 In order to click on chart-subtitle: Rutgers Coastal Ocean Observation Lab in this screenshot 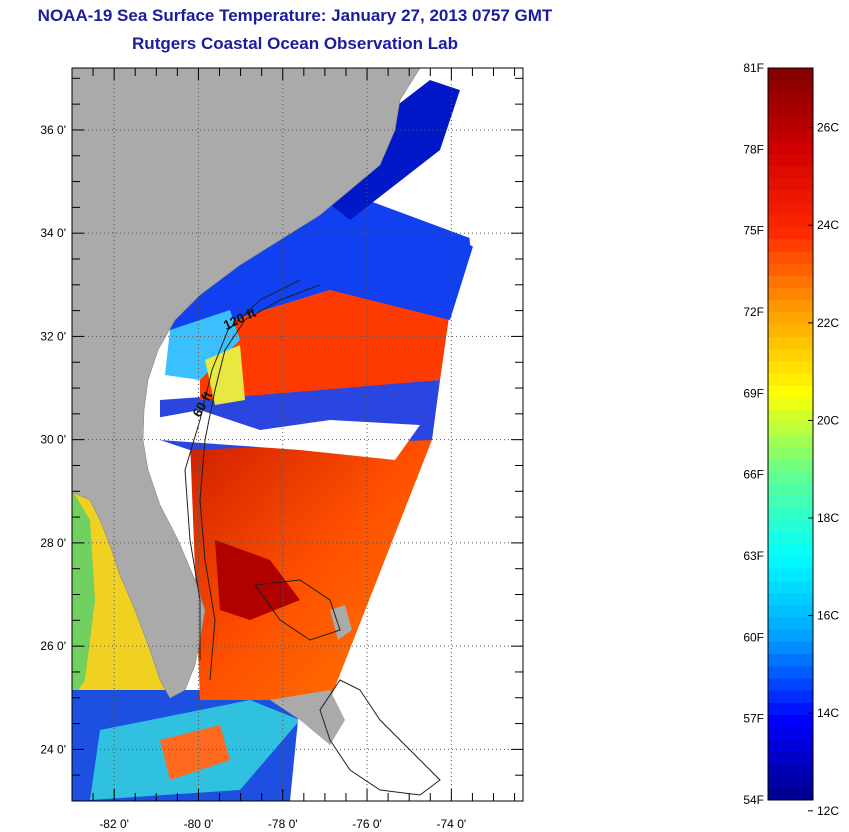, I will do `click(295, 43)`.